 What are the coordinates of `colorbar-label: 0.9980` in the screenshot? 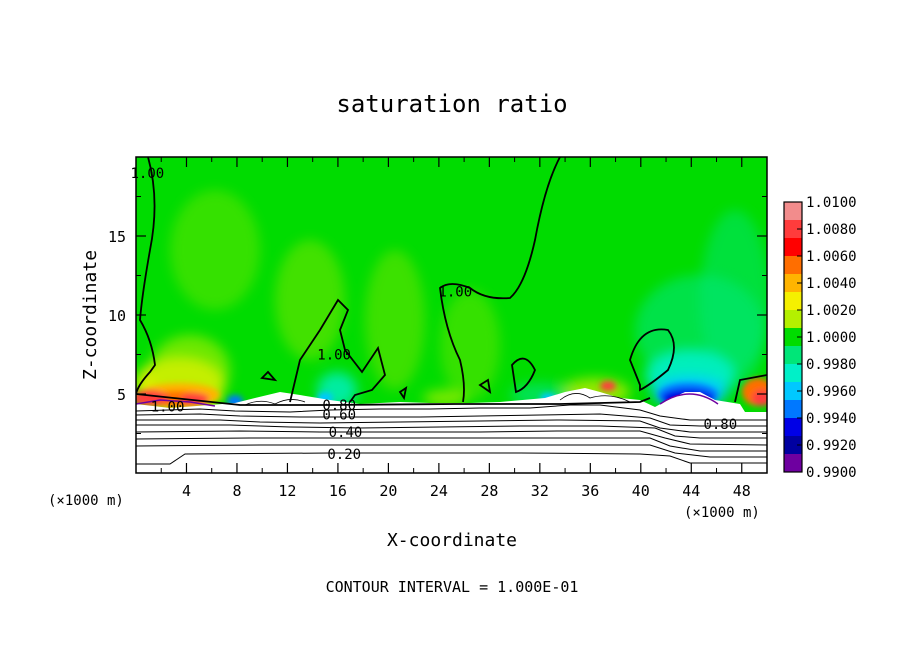 It's located at (831, 365).